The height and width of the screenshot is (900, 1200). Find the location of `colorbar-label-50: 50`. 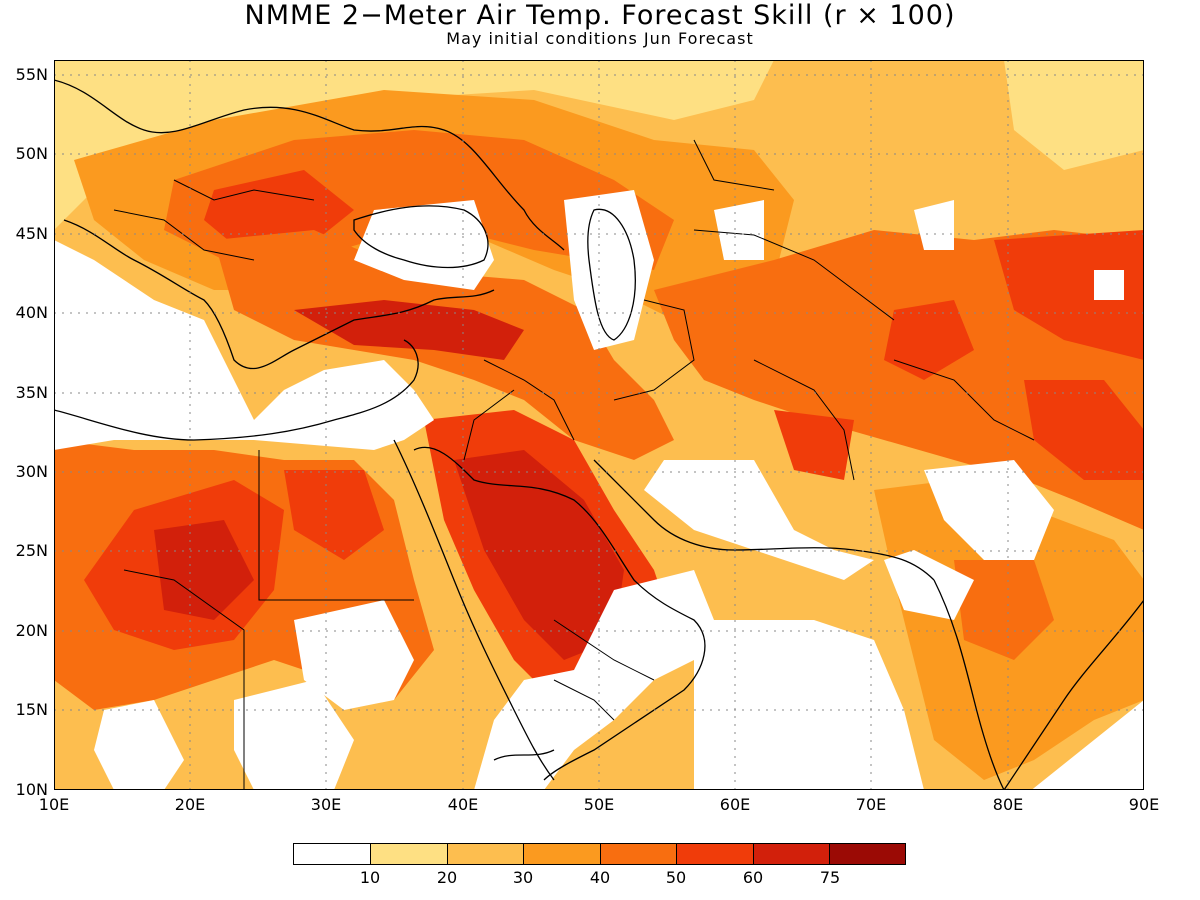

colorbar-label-50: 50 is located at coordinates (676, 877).